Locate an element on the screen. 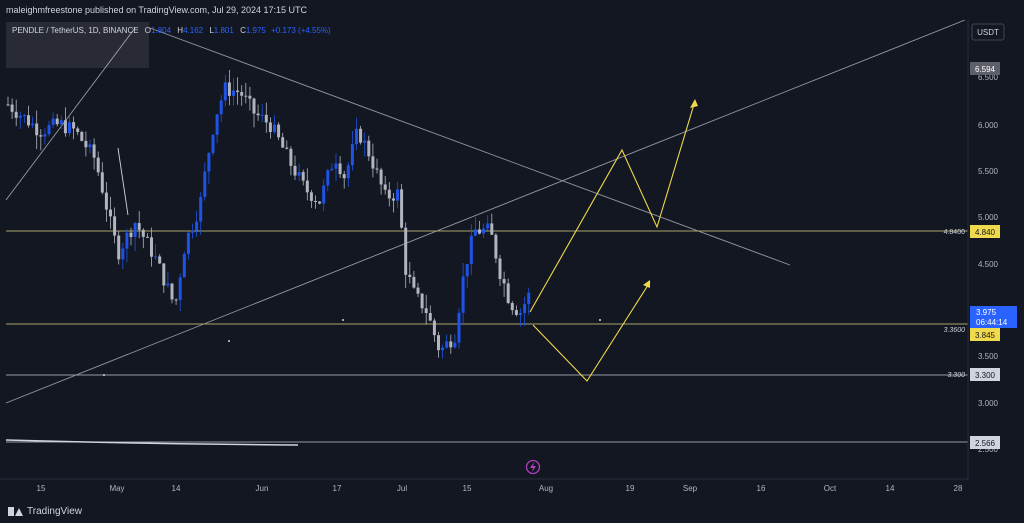 The width and height of the screenshot is (1024, 523). lightning-icon is located at coordinates (533, 467).